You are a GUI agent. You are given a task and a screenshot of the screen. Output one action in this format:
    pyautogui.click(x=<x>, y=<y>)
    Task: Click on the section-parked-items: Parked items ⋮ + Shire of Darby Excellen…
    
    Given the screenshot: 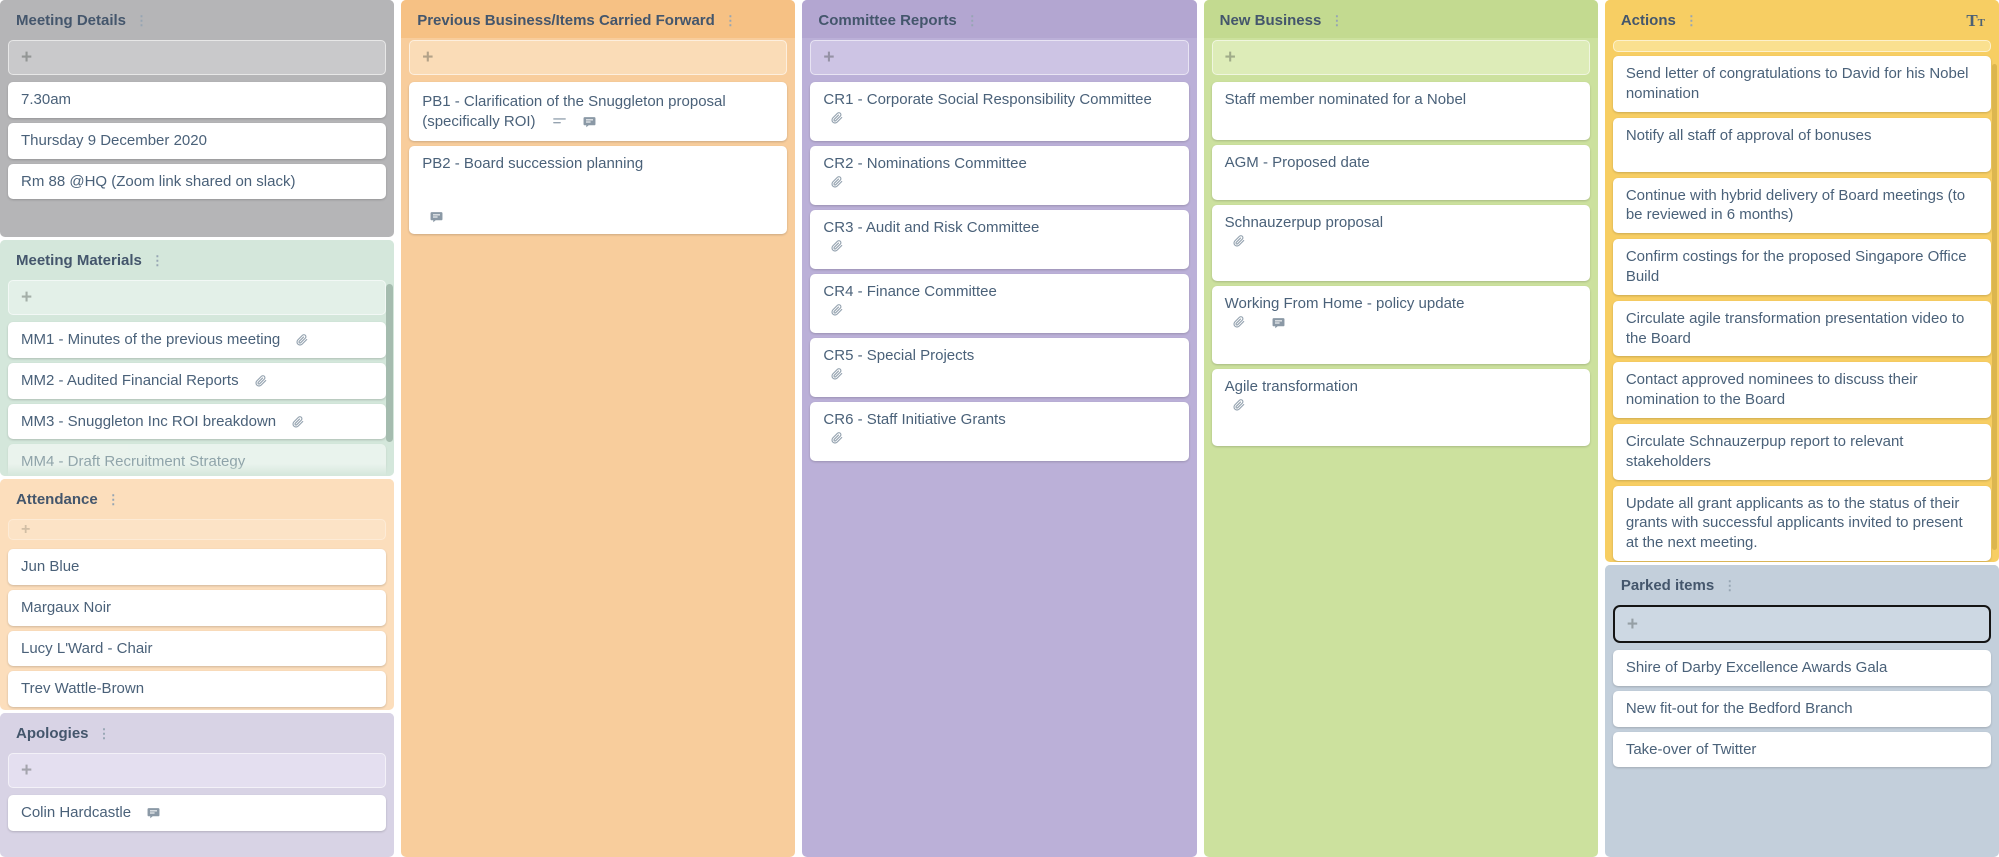 What is the action you would take?
    pyautogui.click(x=1801, y=711)
    